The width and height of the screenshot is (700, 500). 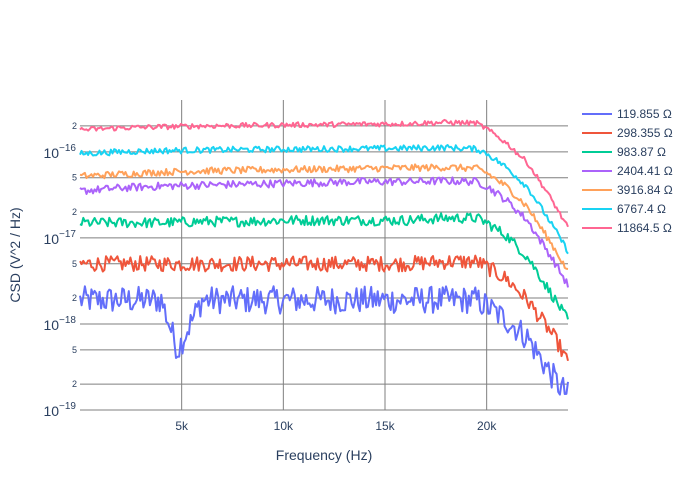 What do you see at coordinates (385, 426) in the screenshot?
I see `x-tick-label: 15k` at bounding box center [385, 426].